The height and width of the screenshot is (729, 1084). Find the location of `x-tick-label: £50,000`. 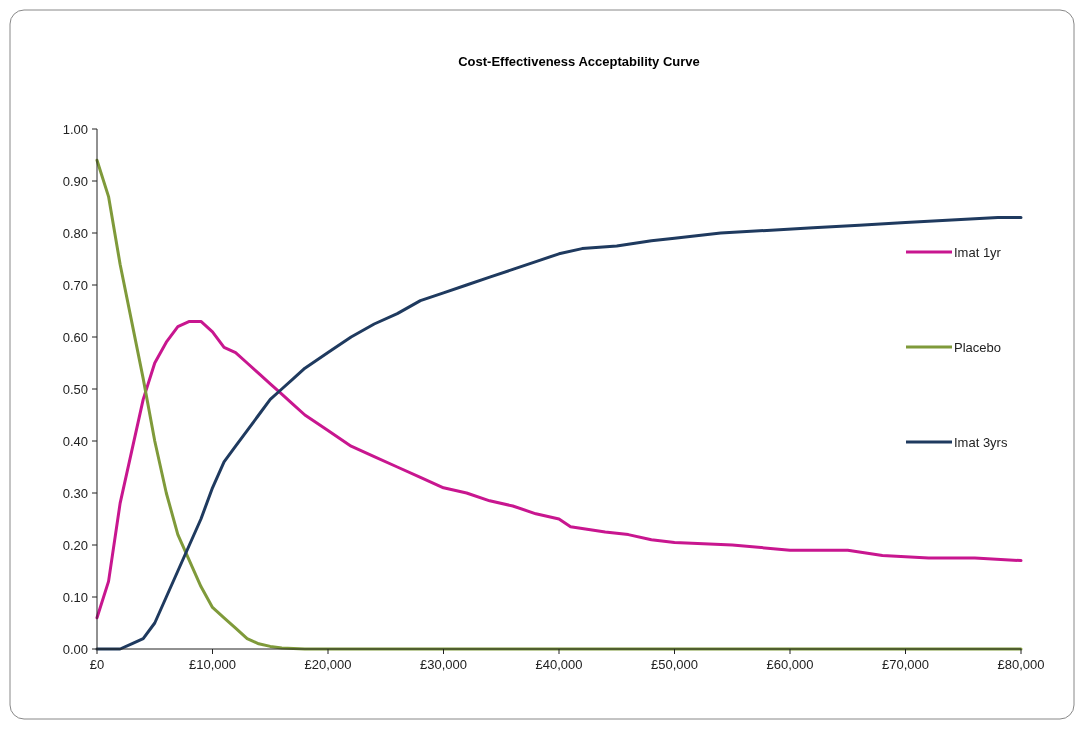

x-tick-label: £50,000 is located at coordinates (674, 664).